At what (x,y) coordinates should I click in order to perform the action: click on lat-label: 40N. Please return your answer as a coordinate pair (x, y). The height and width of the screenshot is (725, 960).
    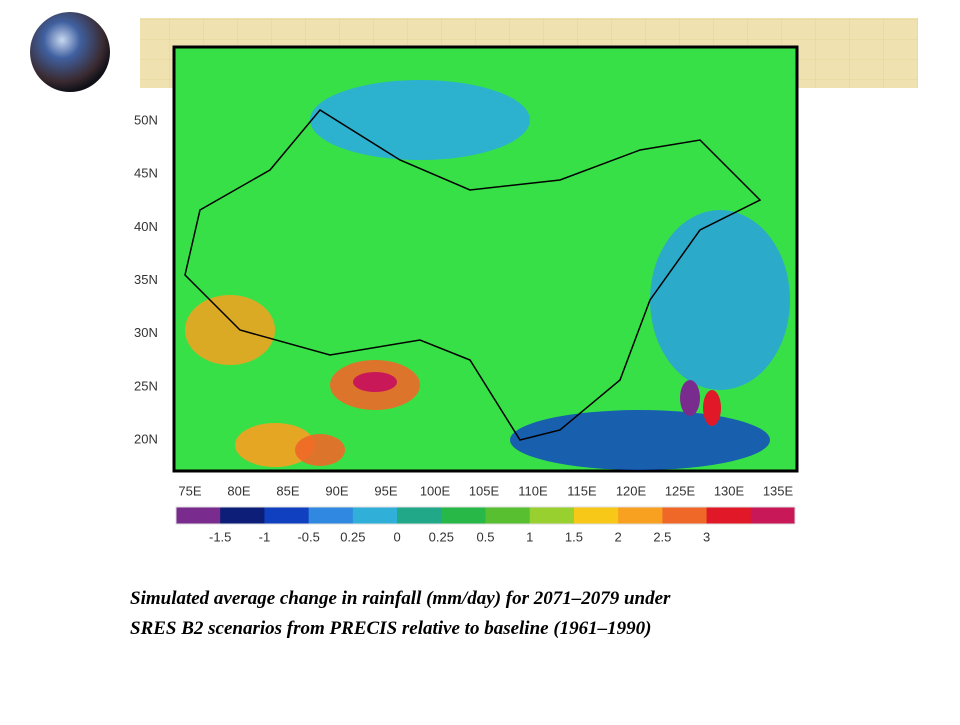
    Looking at the image, I should click on (146, 226).